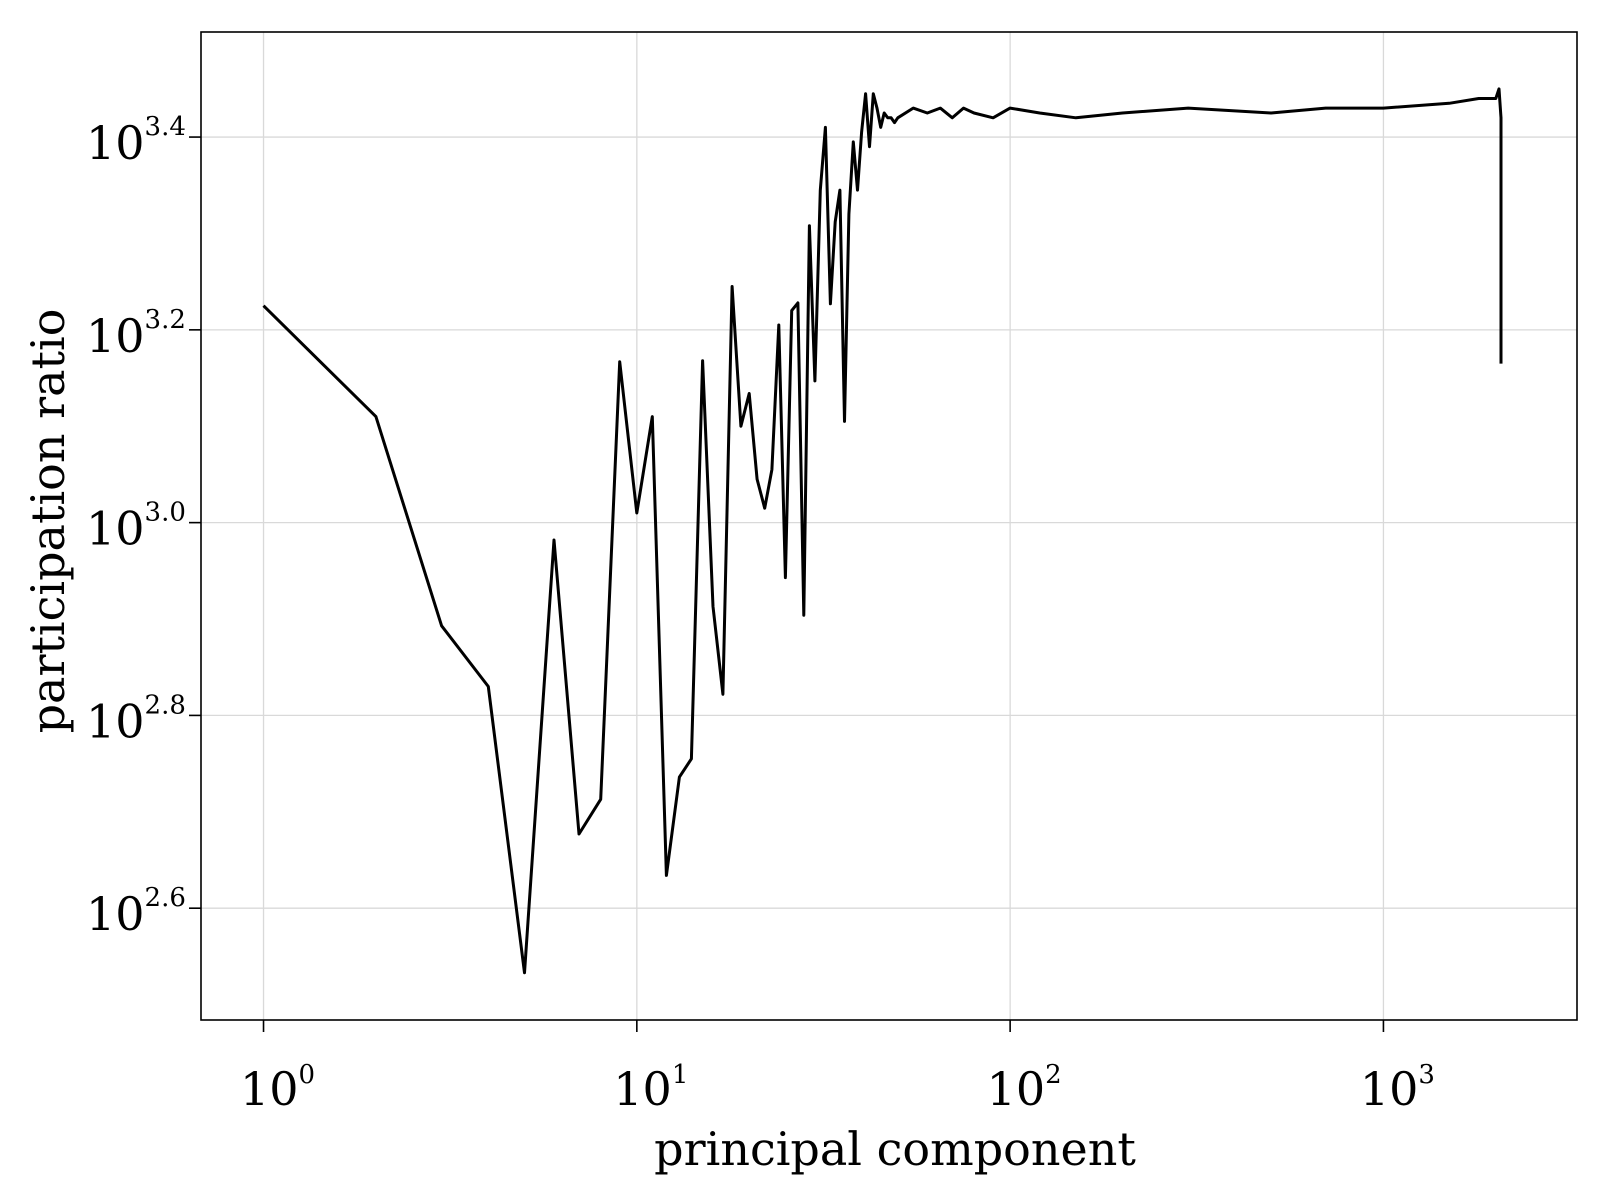  I want to click on y-tick-label: 103.4, so click(136, 141).